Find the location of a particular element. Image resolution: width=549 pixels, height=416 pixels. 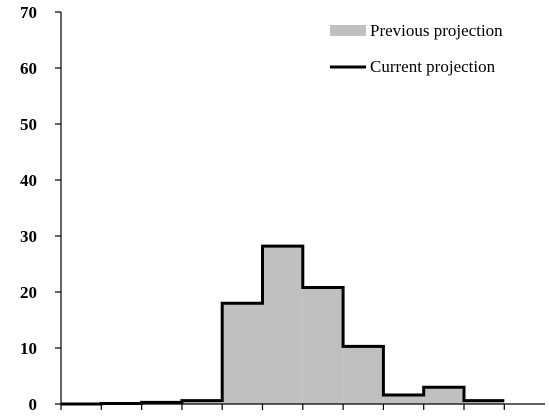

y-tick-label: 50 is located at coordinates (28, 124).